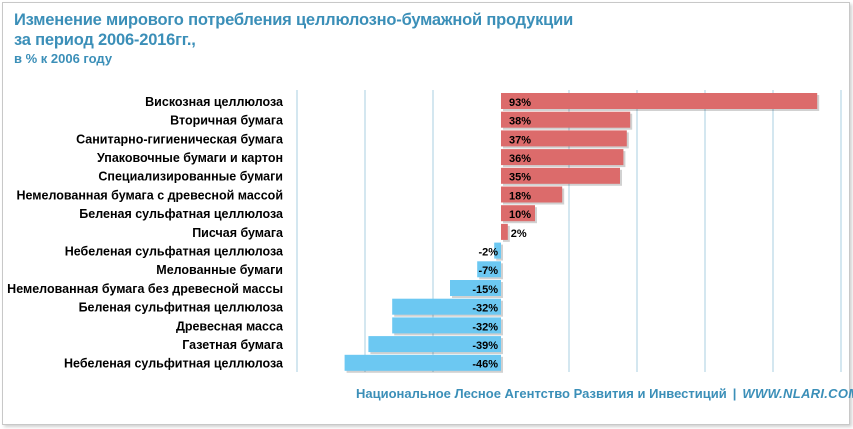 This screenshot has width=853, height=429. I want to click on category-label: Газетная бумага, so click(233, 345).